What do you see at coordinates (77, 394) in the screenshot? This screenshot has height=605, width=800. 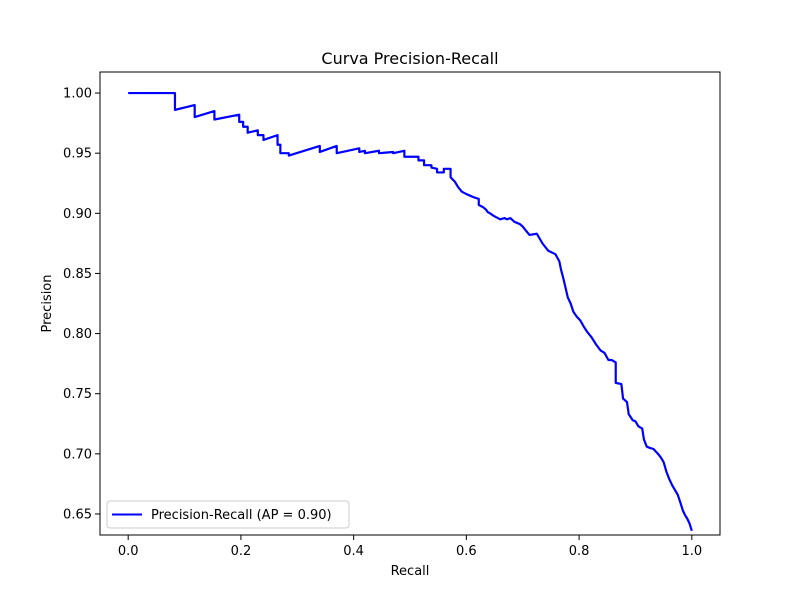 I see `y-tick-label: 0.75` at bounding box center [77, 394].